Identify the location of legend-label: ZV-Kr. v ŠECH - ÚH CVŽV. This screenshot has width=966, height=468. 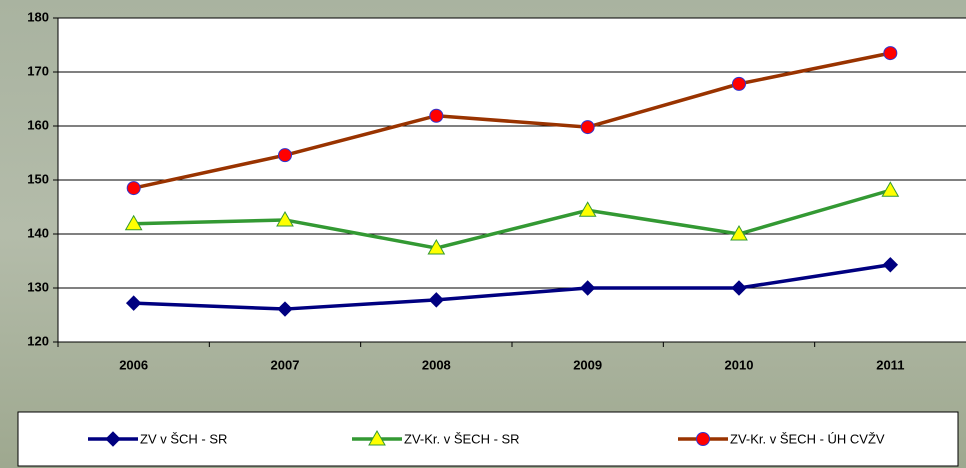
(807, 438).